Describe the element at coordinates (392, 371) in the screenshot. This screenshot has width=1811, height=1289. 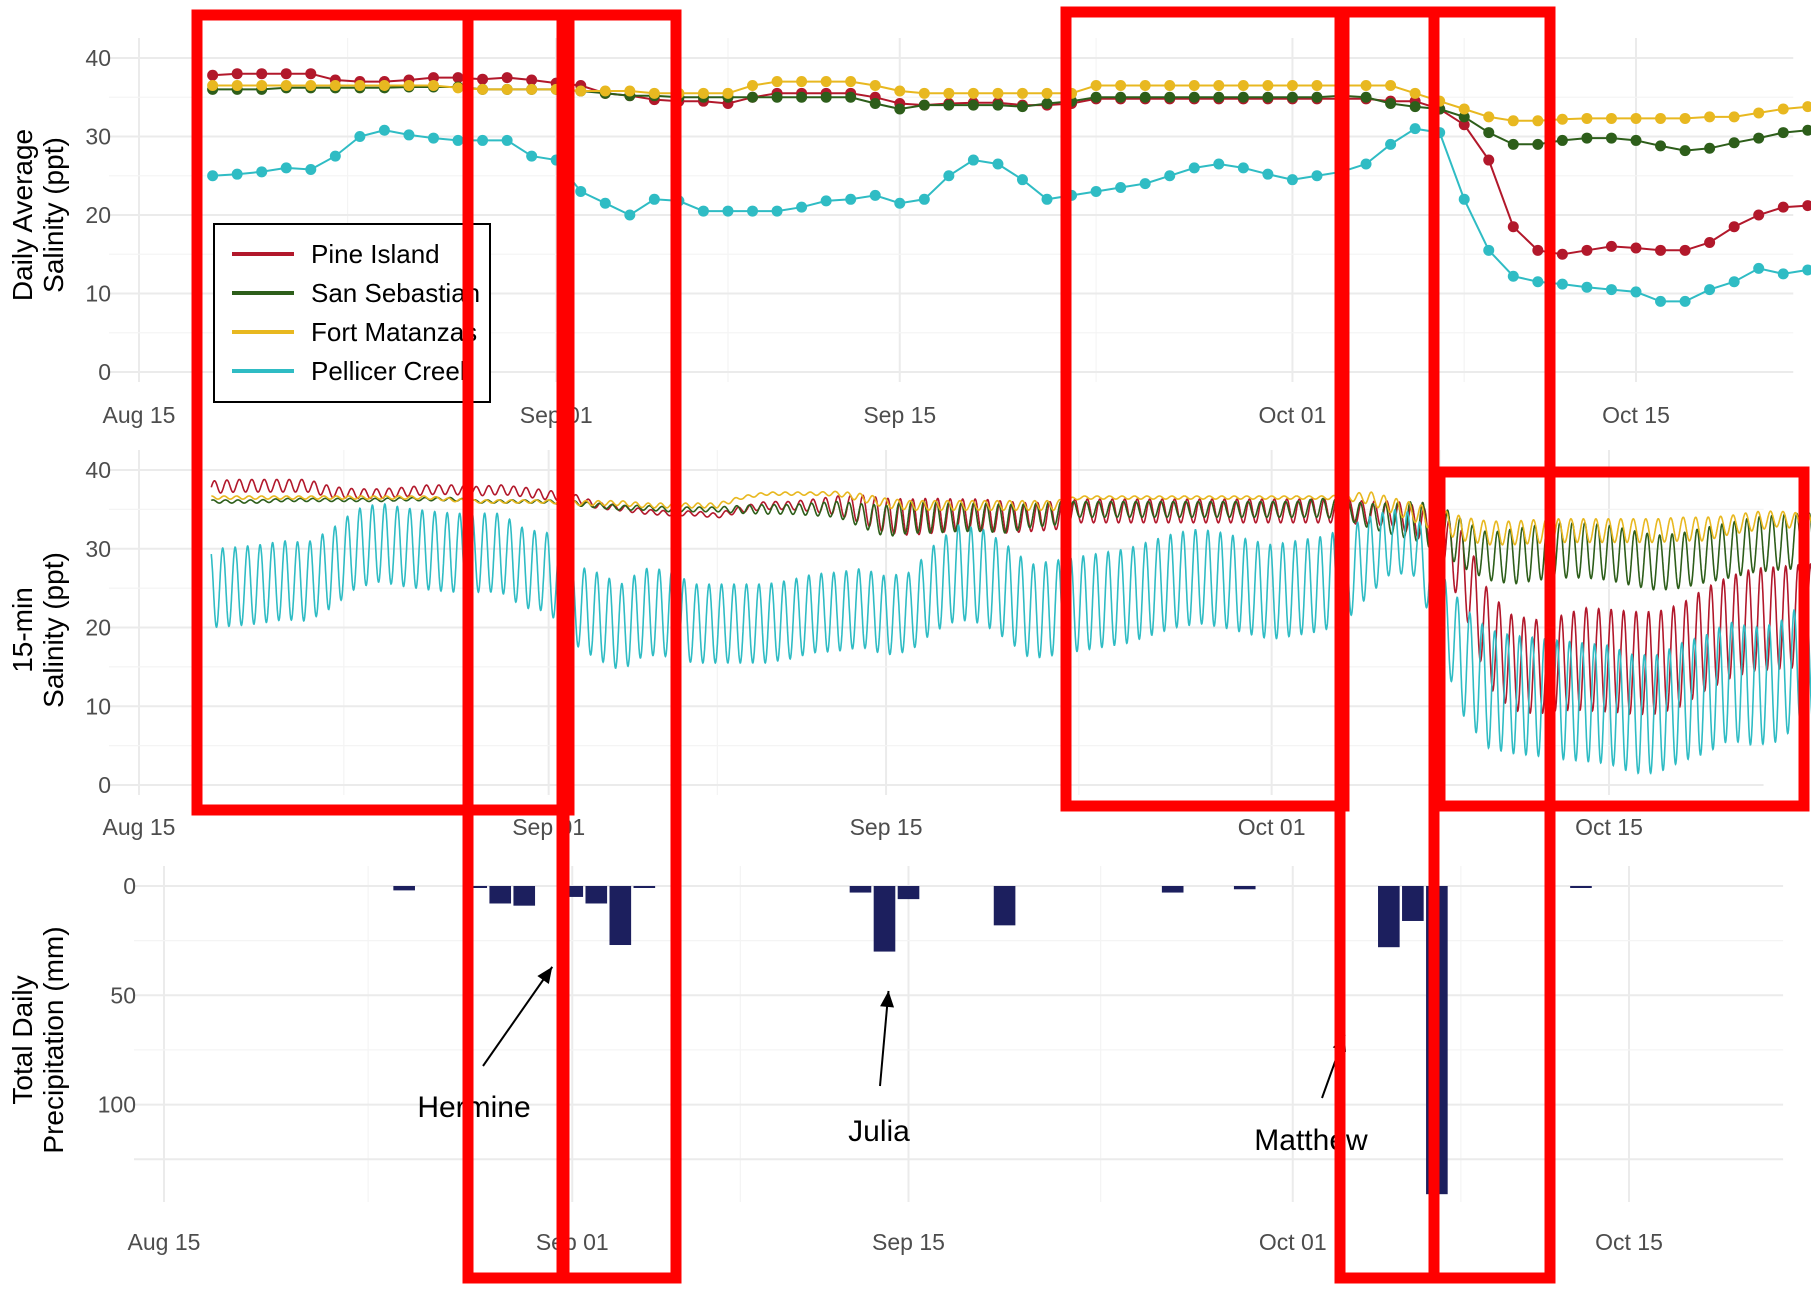
I see `legend-label-pellicer-creek: Pellicer Creek` at that location.